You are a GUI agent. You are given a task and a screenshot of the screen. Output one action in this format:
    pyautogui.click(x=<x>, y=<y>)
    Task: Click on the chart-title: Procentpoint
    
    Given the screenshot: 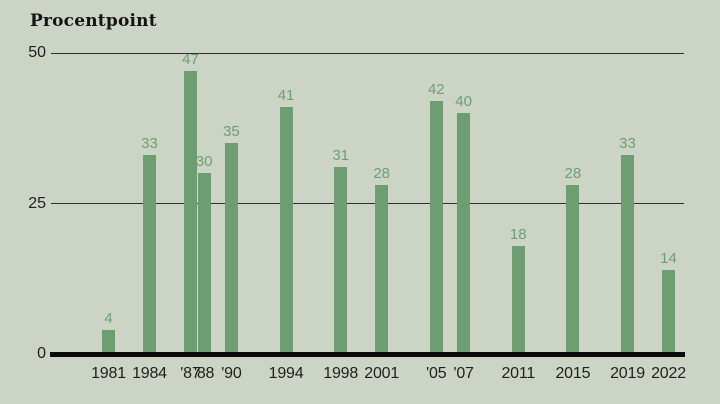 What is the action you would take?
    pyautogui.click(x=93, y=21)
    